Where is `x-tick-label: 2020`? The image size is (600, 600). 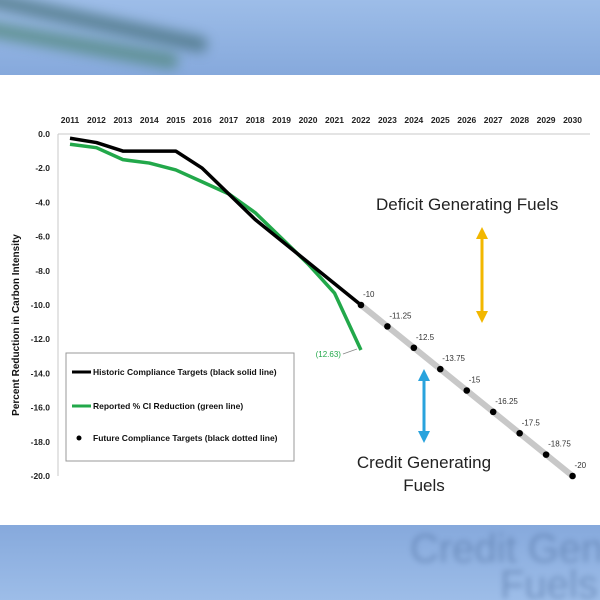
x-tick-label: 2020 is located at coordinates (308, 120).